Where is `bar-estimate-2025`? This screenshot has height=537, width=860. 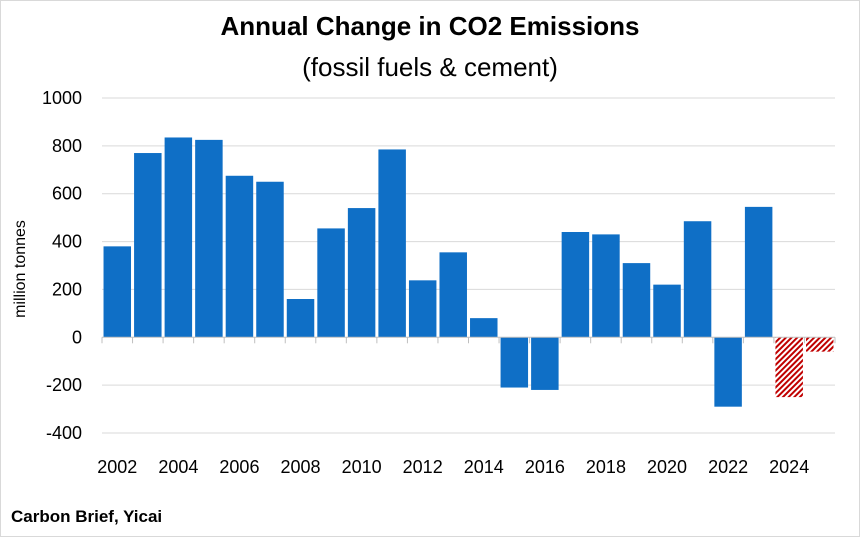
bar-estimate-2025 is located at coordinates (819, 344).